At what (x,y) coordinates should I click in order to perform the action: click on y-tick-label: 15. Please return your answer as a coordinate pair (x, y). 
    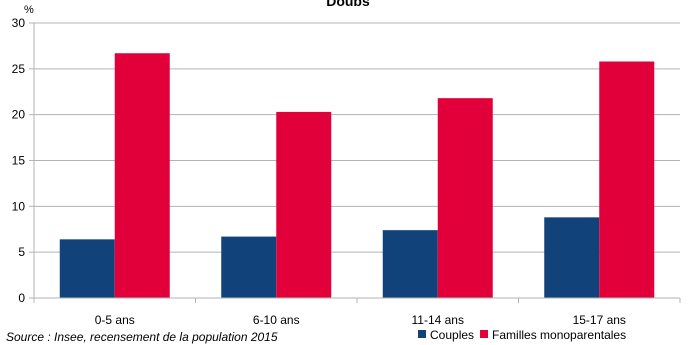
    Looking at the image, I should click on (19, 161).